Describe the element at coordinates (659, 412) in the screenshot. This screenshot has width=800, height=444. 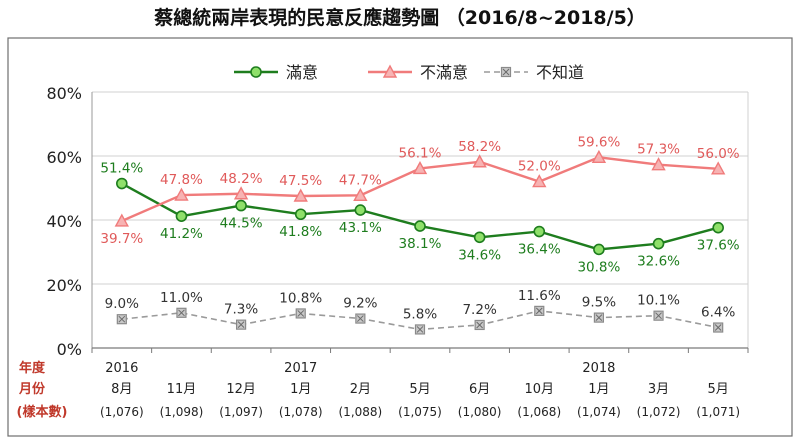
I see `sample-size-label: (1,072)` at that location.